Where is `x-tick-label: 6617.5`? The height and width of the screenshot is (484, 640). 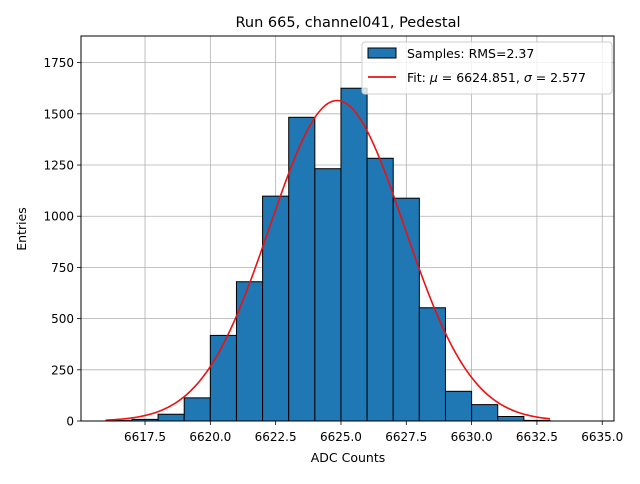 x-tick-label: 6617.5 is located at coordinates (145, 437).